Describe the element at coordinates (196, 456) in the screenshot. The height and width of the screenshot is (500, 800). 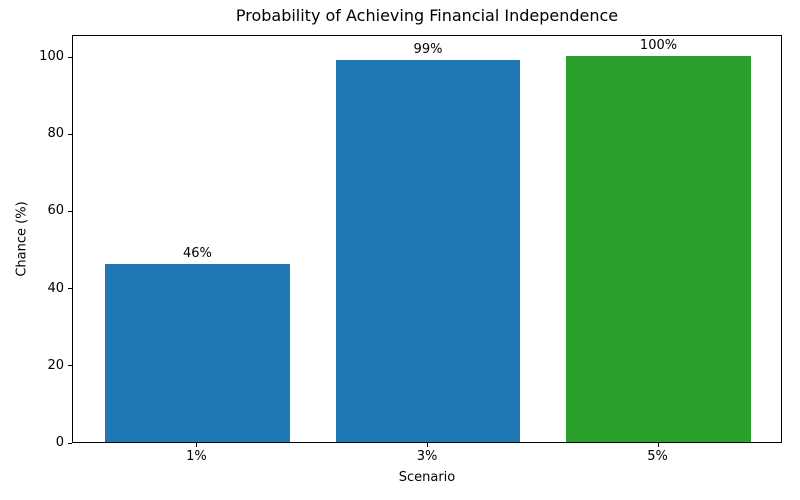
I see `x-tick-label: 1%` at that location.